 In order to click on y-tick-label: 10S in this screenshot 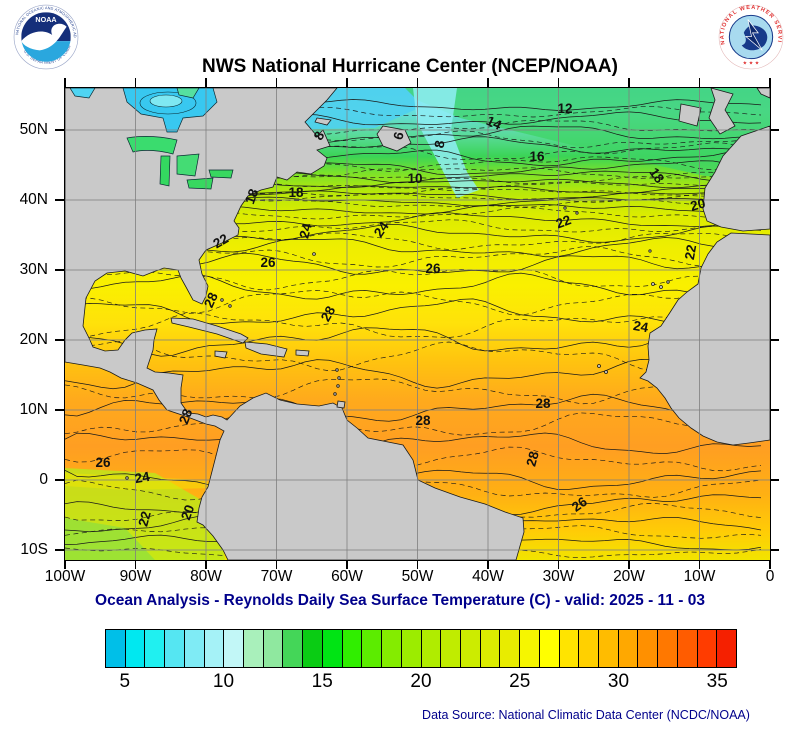, I will do `click(34, 549)`.